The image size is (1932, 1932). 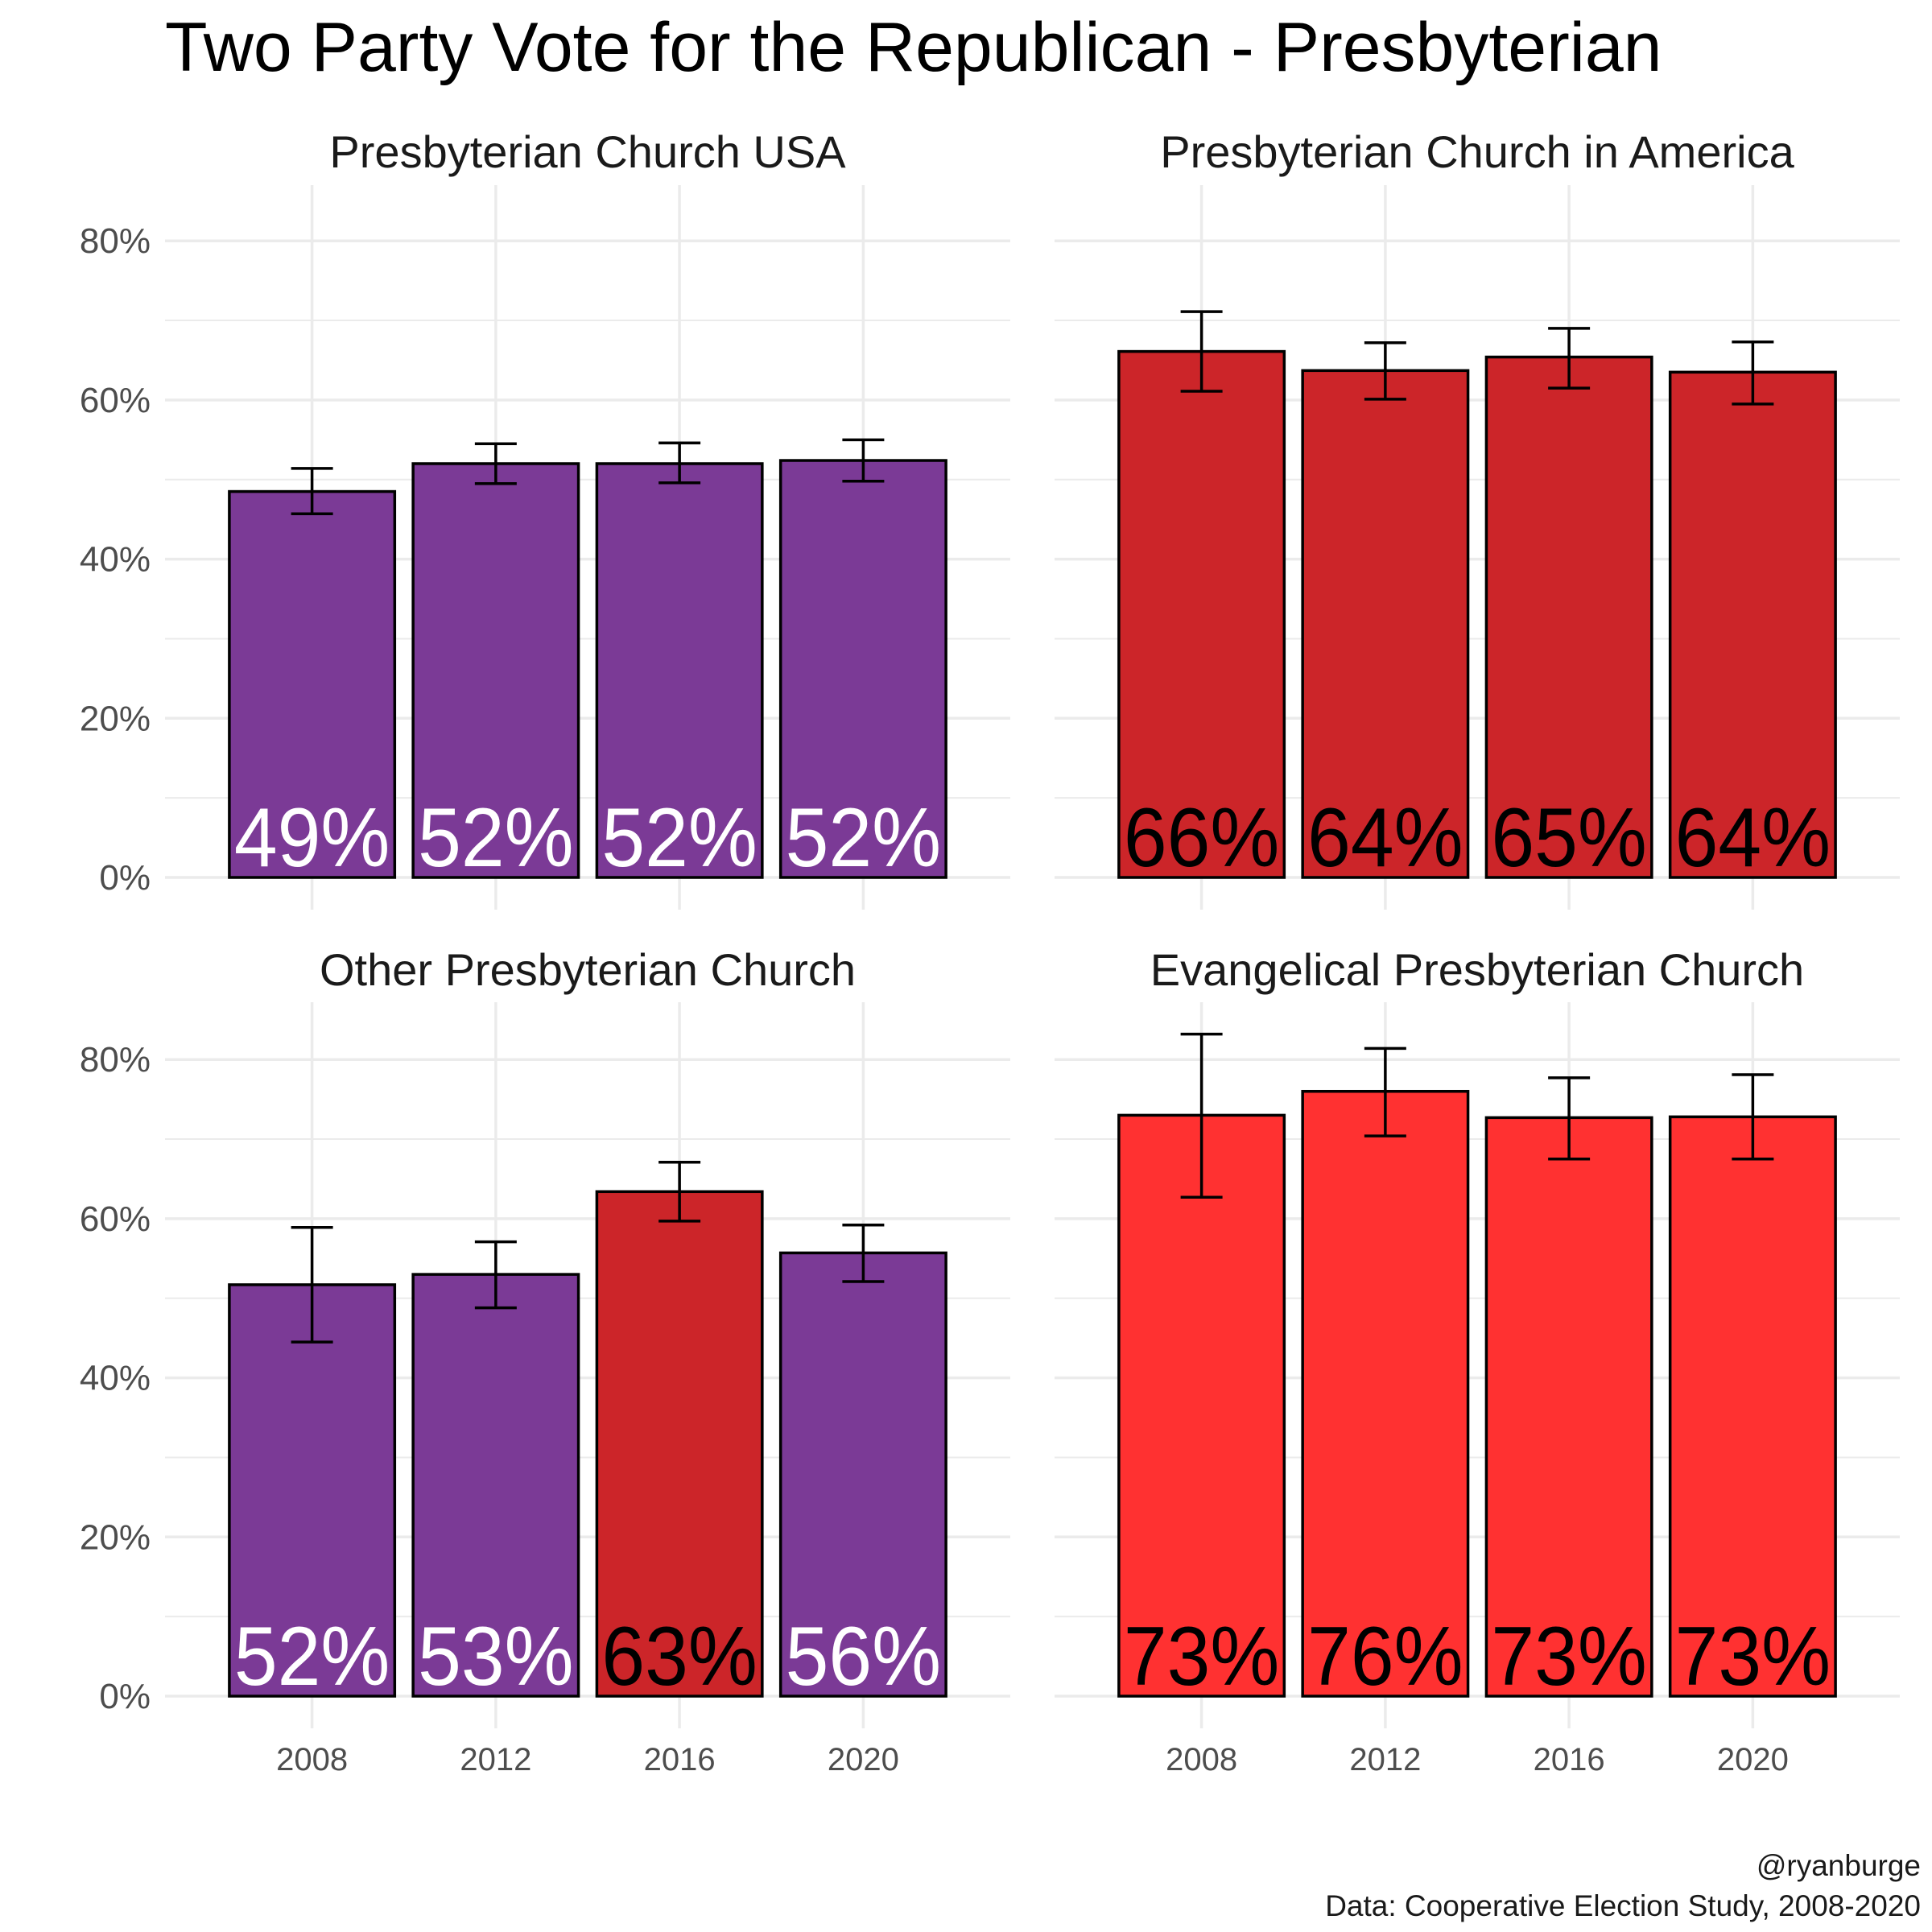 I want to click on facet-strip-title: Other Presbyterian Church, so click(x=588, y=969).